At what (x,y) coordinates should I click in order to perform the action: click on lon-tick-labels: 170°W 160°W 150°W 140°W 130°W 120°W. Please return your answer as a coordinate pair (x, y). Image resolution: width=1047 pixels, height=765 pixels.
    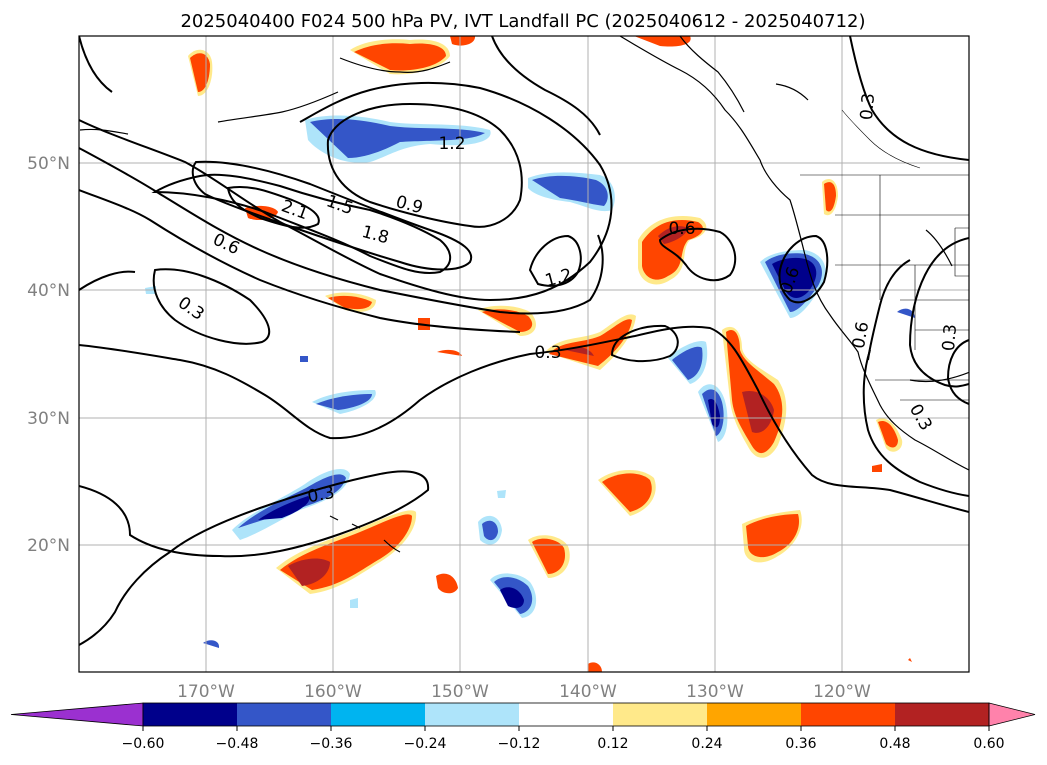
    Looking at the image, I should click on (524, 692).